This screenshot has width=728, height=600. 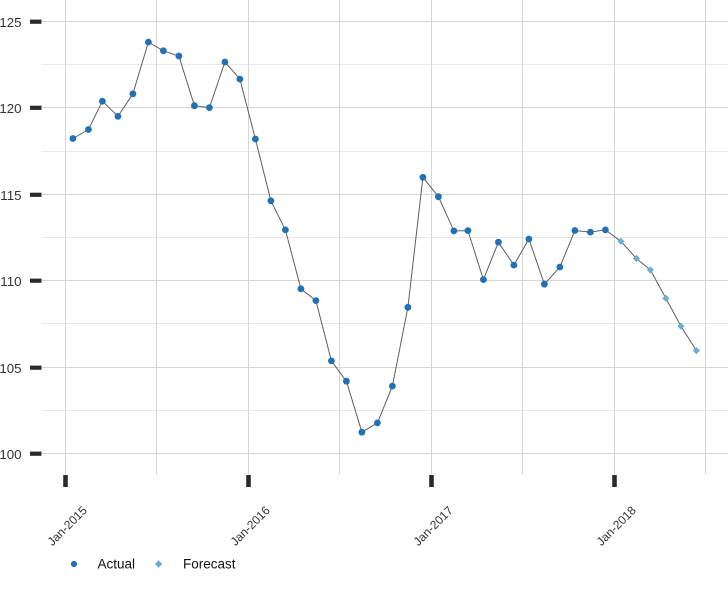 I want to click on svg-text: Actual, so click(x=117, y=564).